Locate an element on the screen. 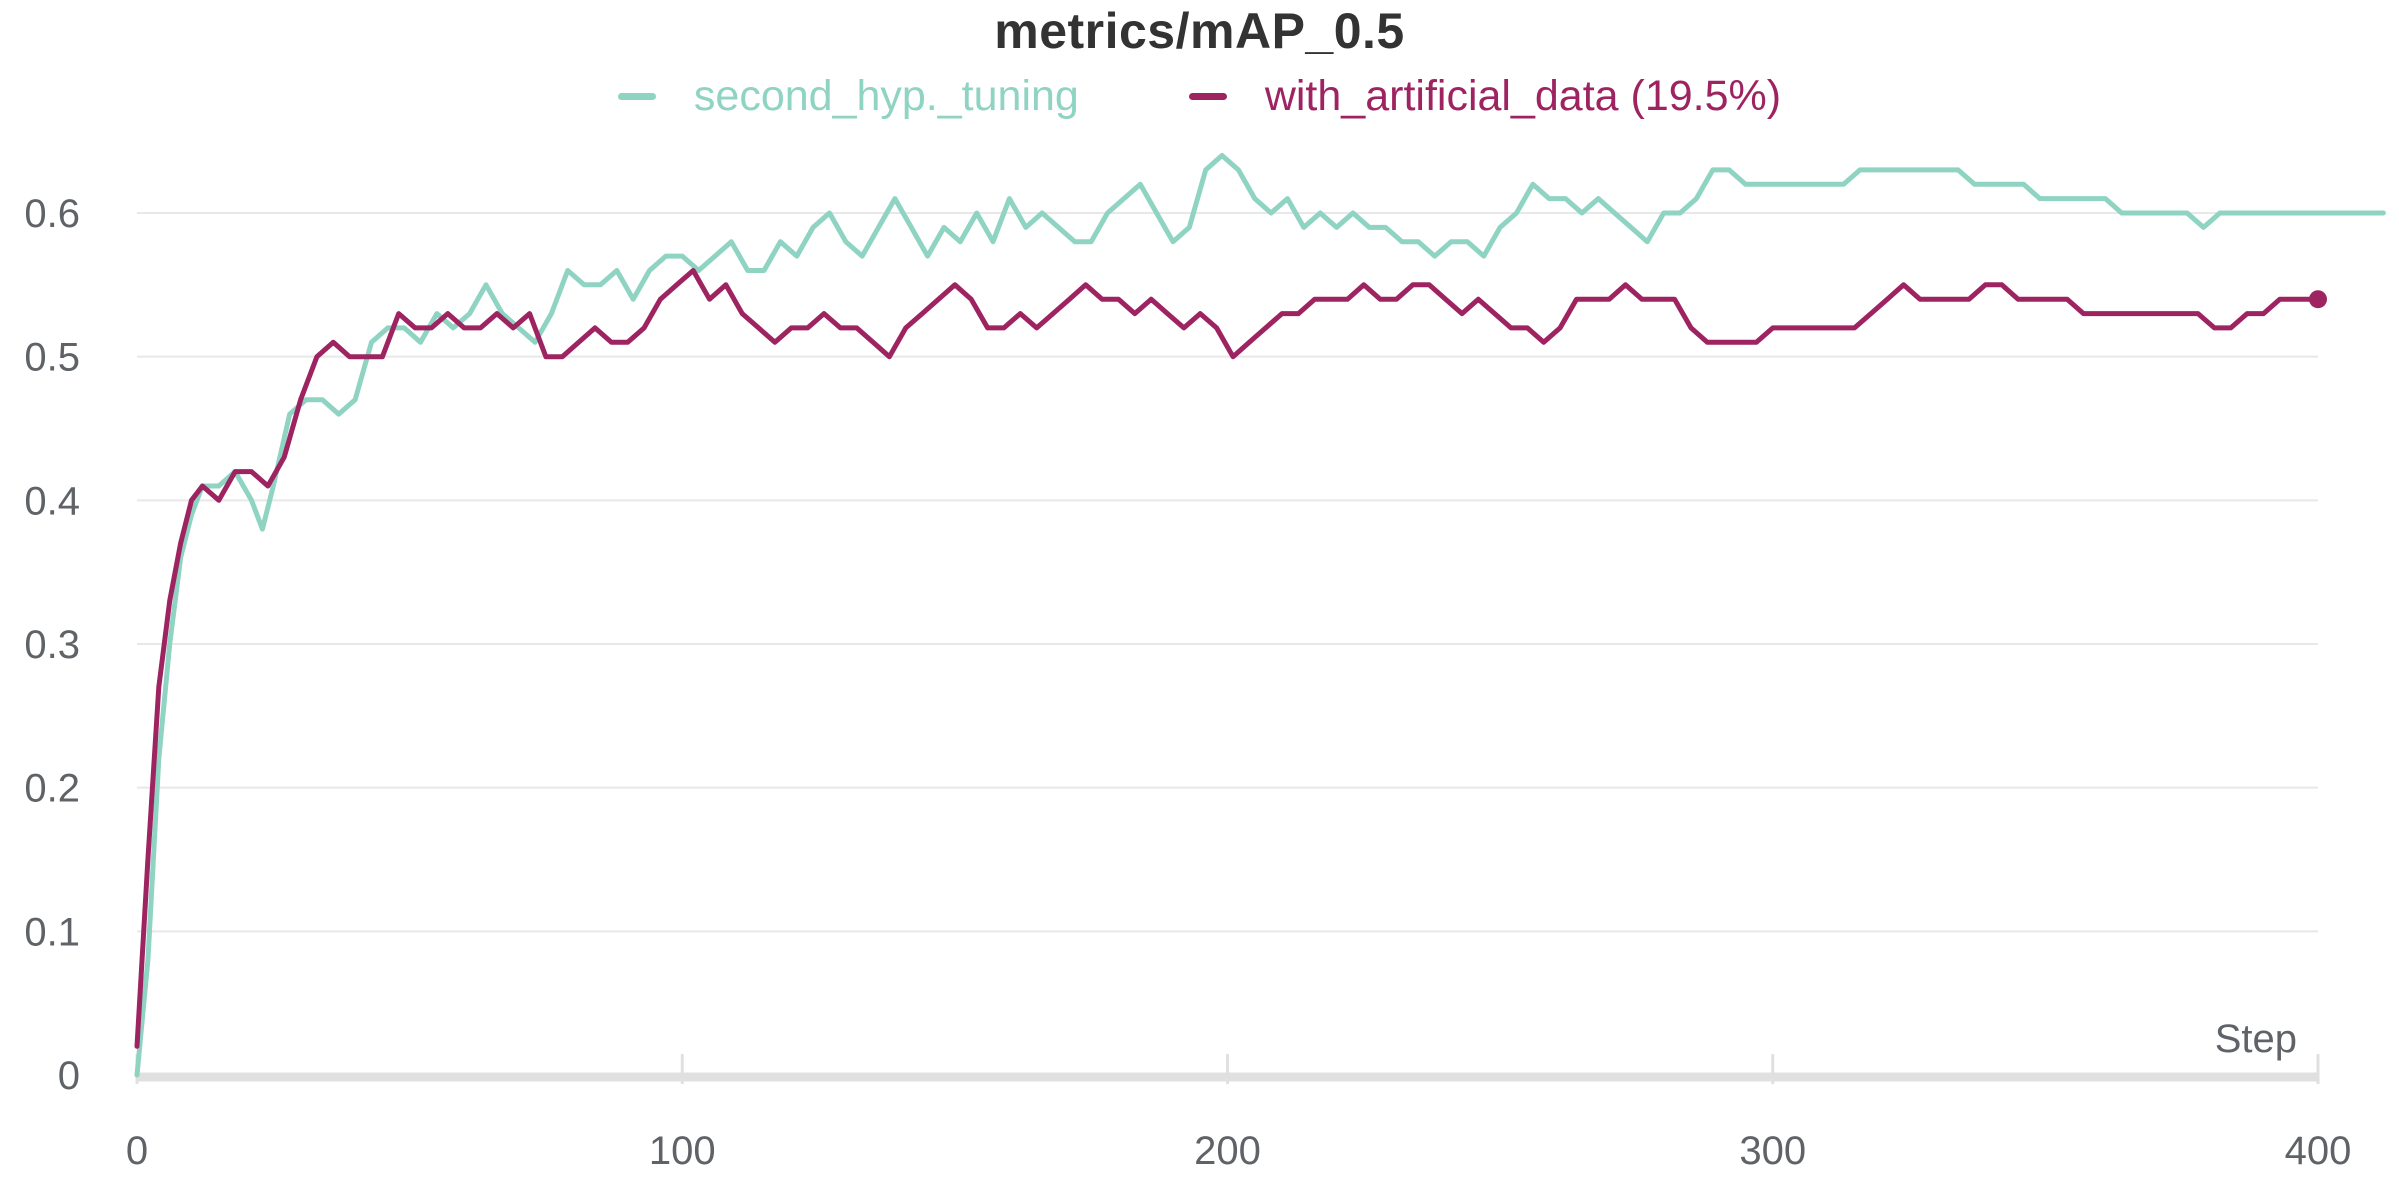  y-tick-label: 0 is located at coordinates (69, 1076).